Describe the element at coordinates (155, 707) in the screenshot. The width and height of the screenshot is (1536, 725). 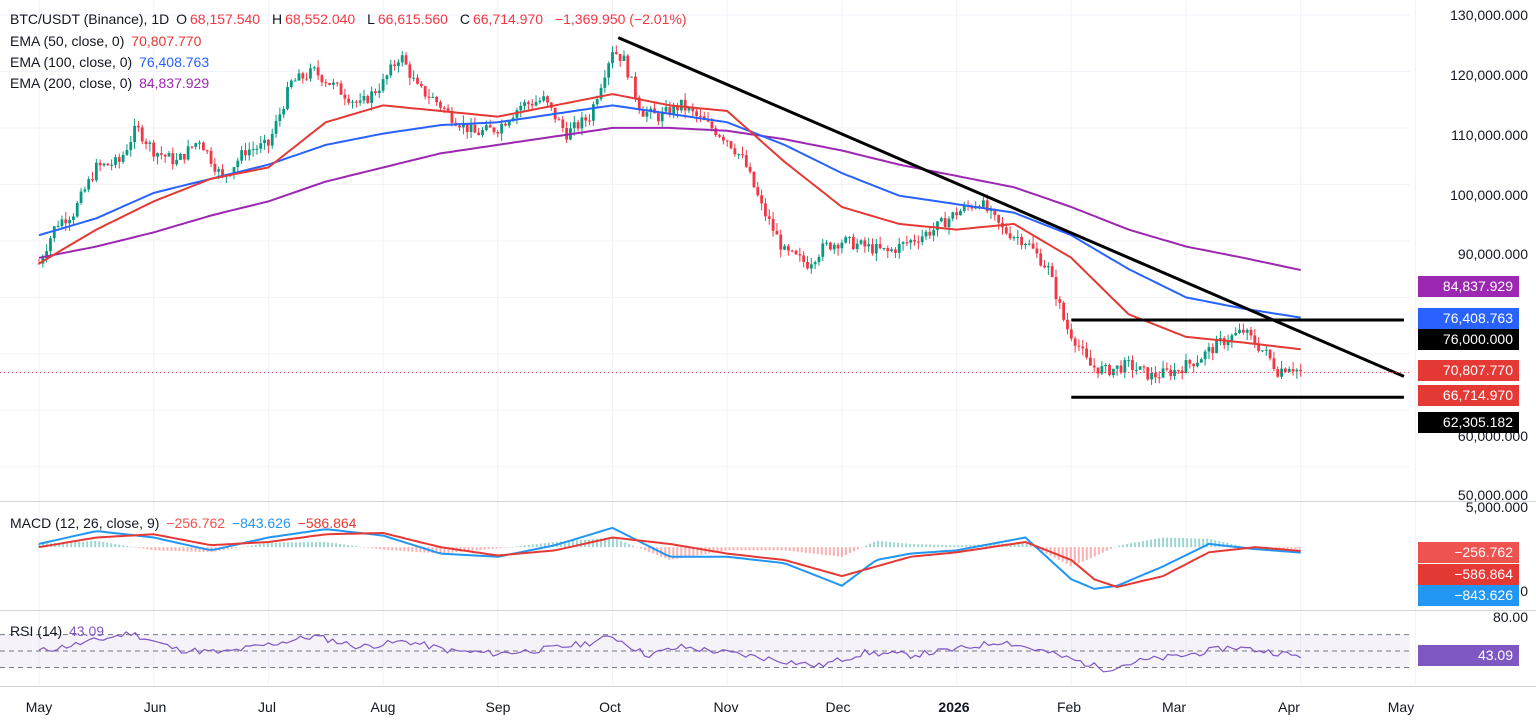
I see `time-axis-label: Jun` at that location.